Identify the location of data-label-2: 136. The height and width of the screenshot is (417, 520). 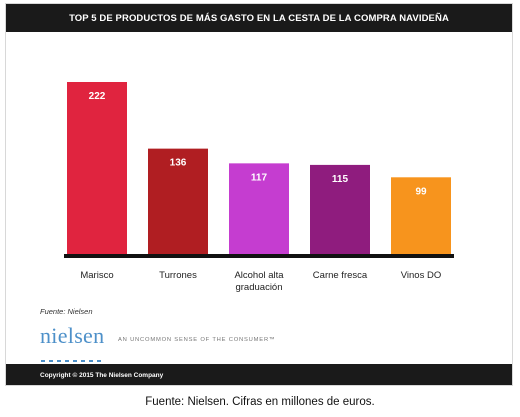
(178, 163).